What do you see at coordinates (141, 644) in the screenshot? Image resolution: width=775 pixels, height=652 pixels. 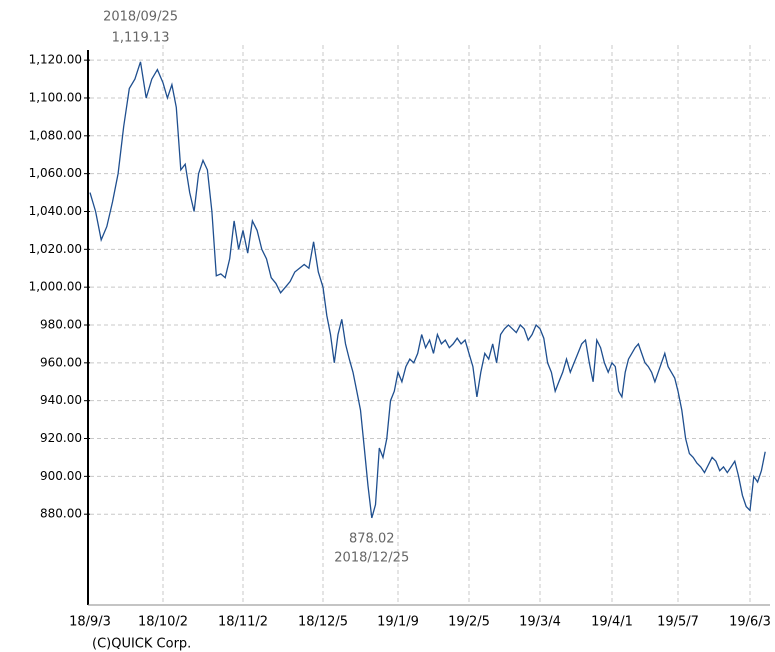 I see `credit: (C)QUICK Corp.` at bounding box center [141, 644].